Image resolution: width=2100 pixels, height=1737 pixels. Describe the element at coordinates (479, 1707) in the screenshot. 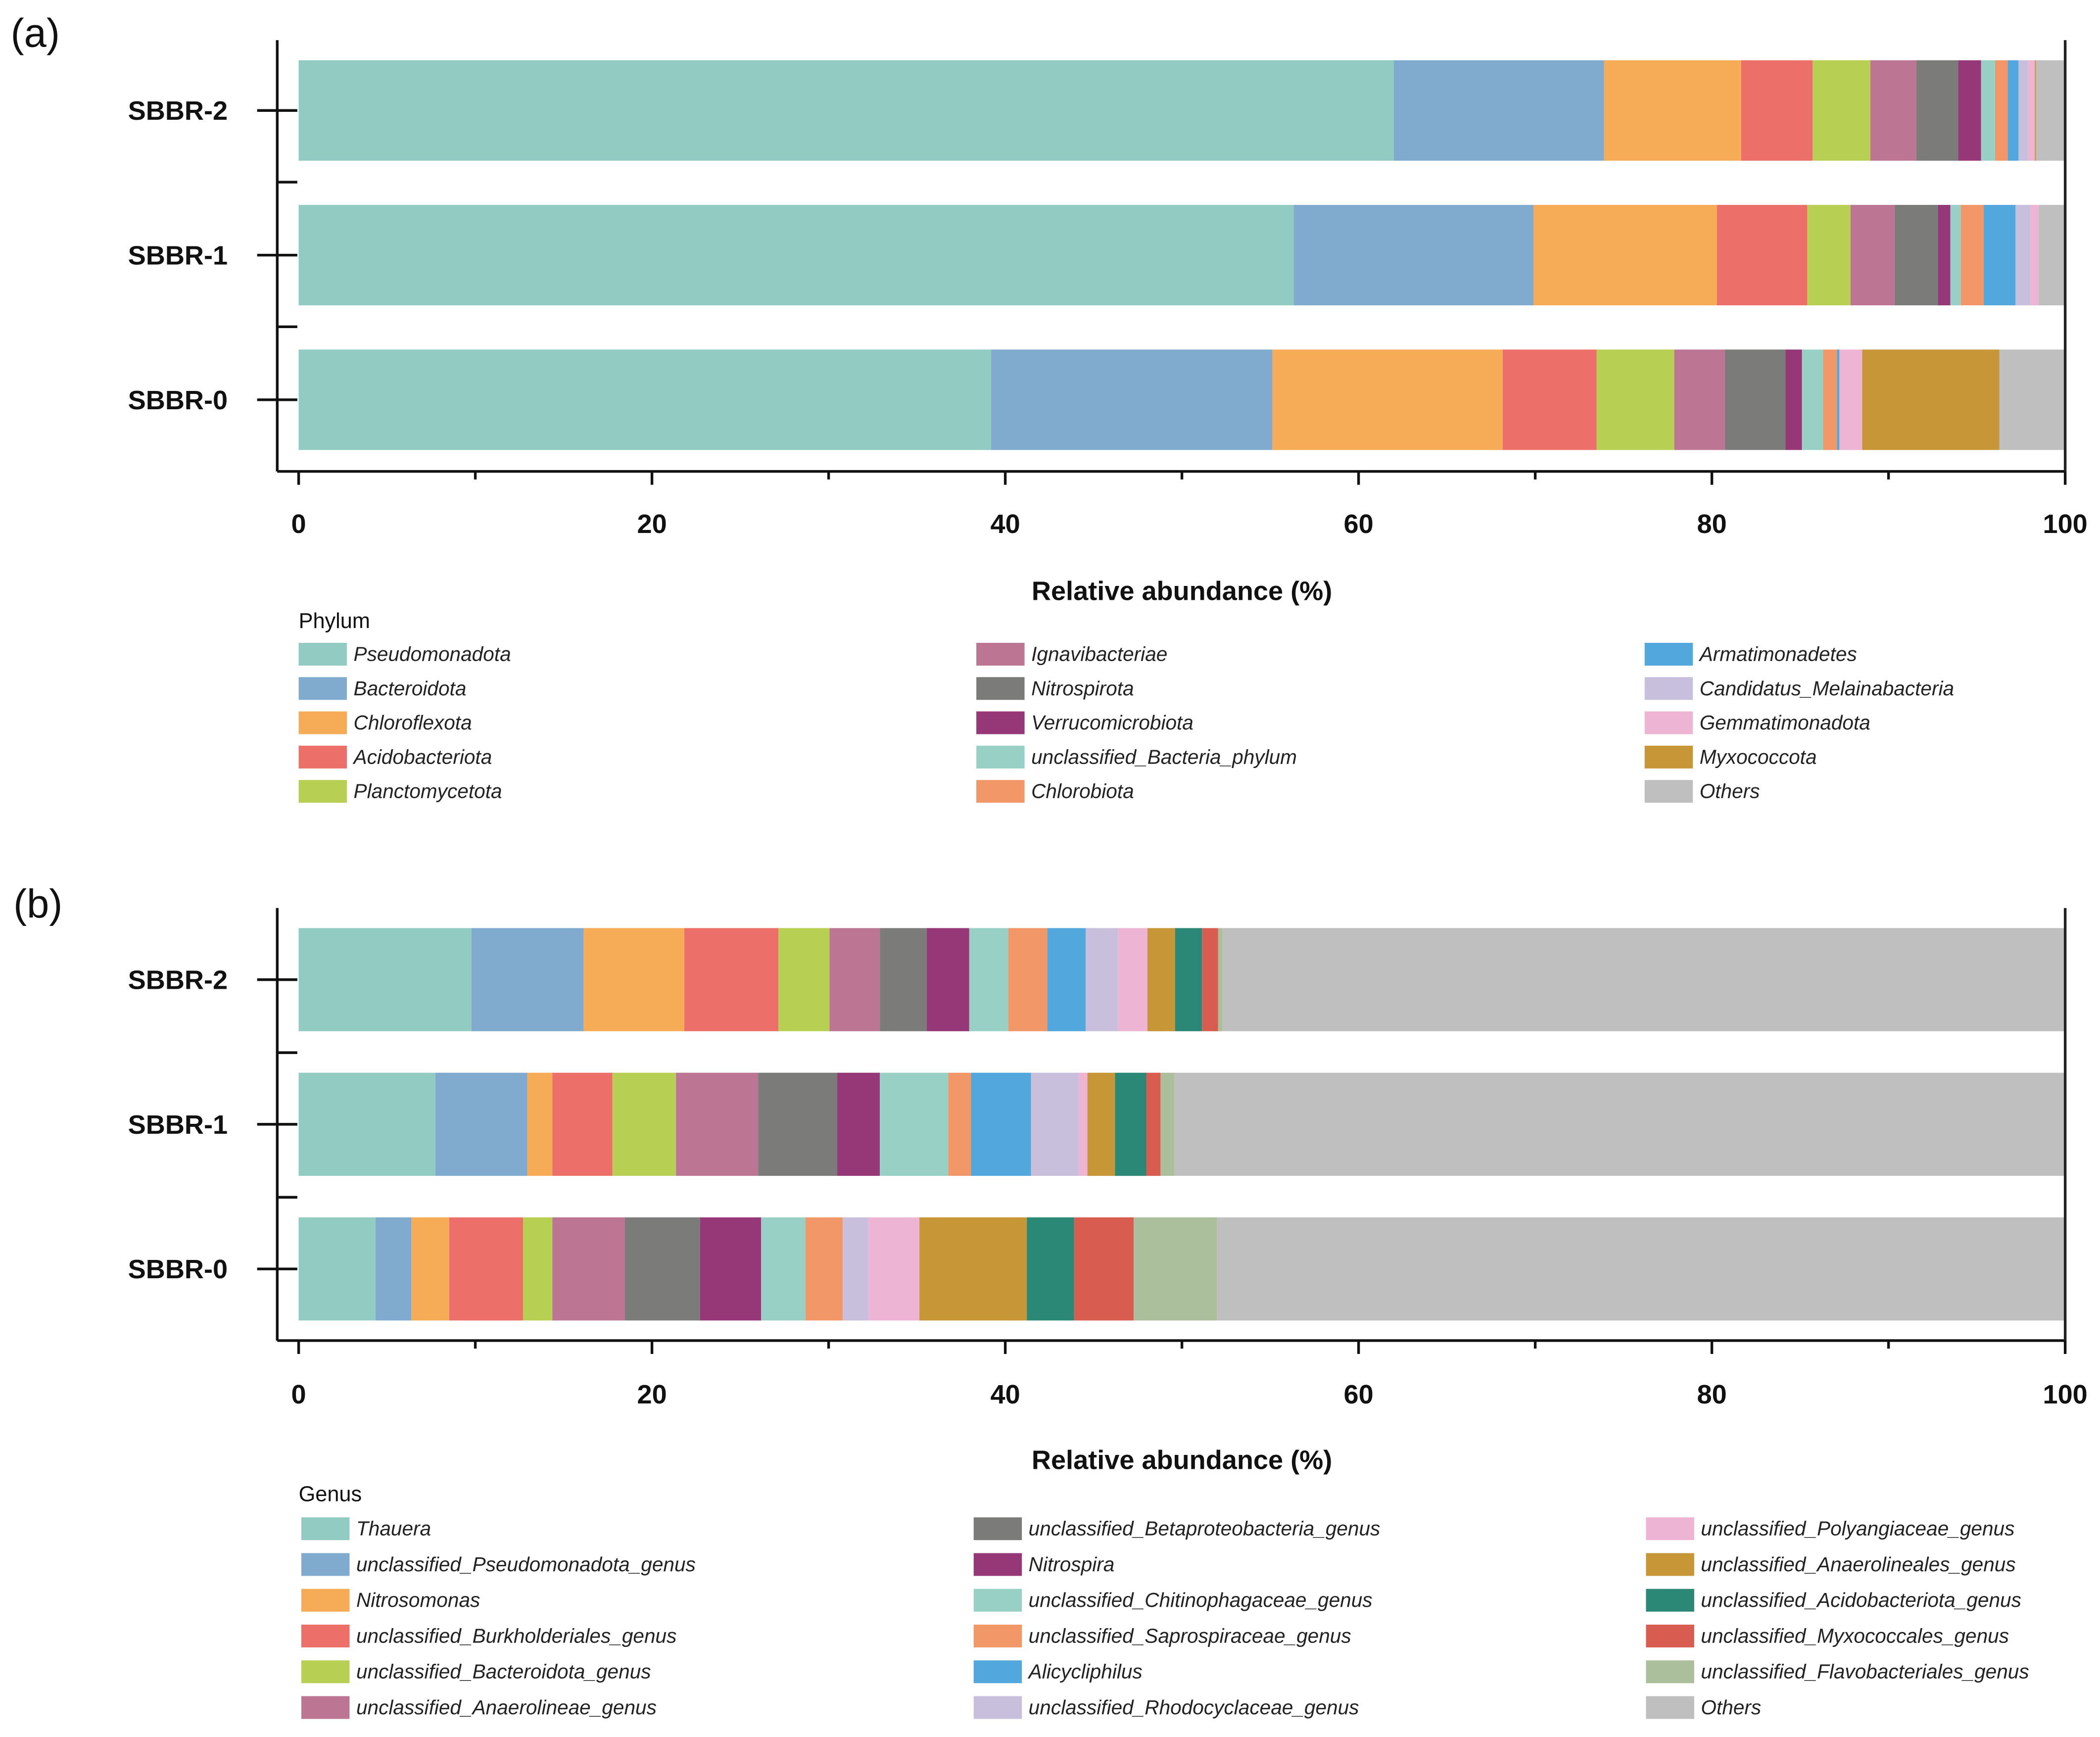

I see `legend-item: unclassified_Anaerolineae_genus` at that location.